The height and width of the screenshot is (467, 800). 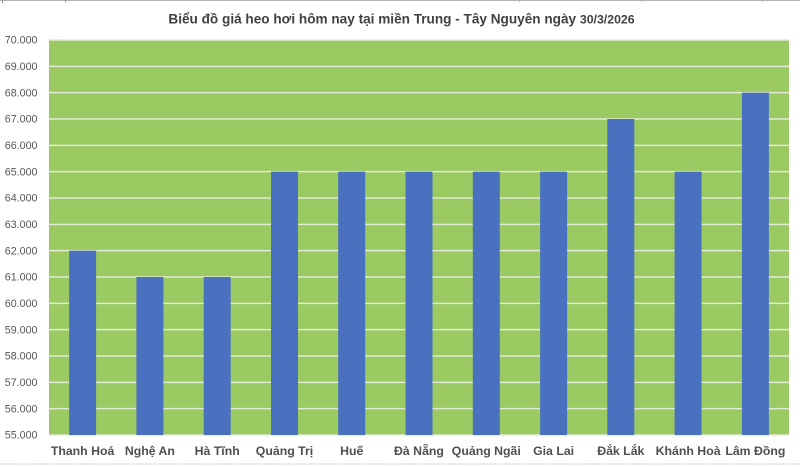 What do you see at coordinates (553, 451) in the screenshot?
I see `svg-text: Gia Lai` at bounding box center [553, 451].